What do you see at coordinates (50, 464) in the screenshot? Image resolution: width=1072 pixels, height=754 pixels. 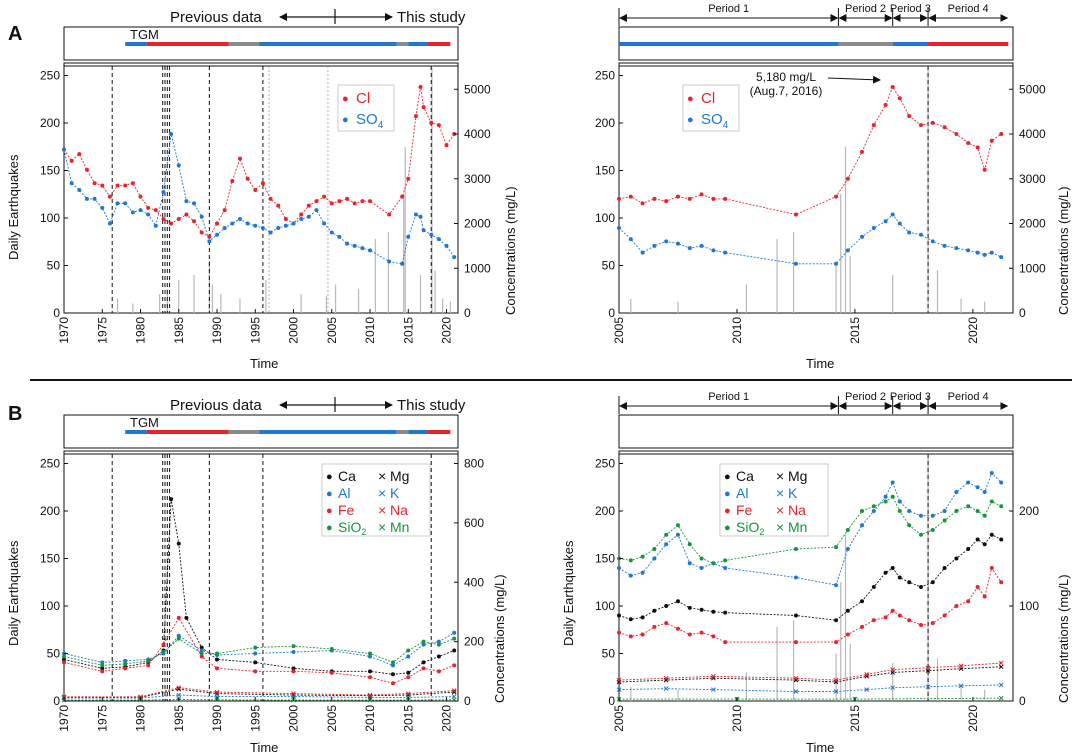 I see `y-left-tick-label: 250` at bounding box center [50, 464].